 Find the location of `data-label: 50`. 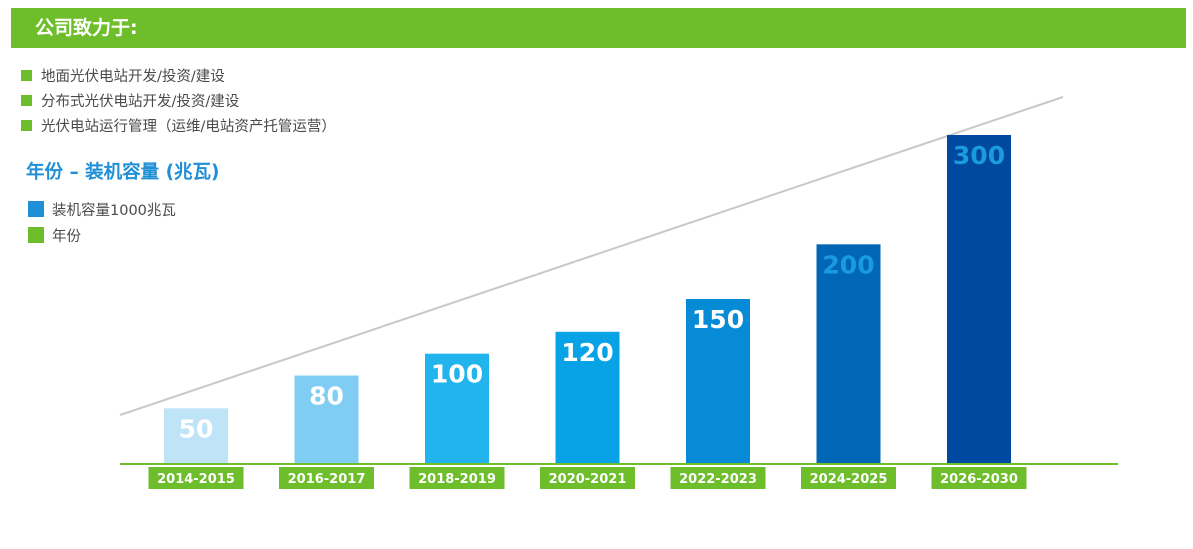

data-label: 50 is located at coordinates (196, 428).